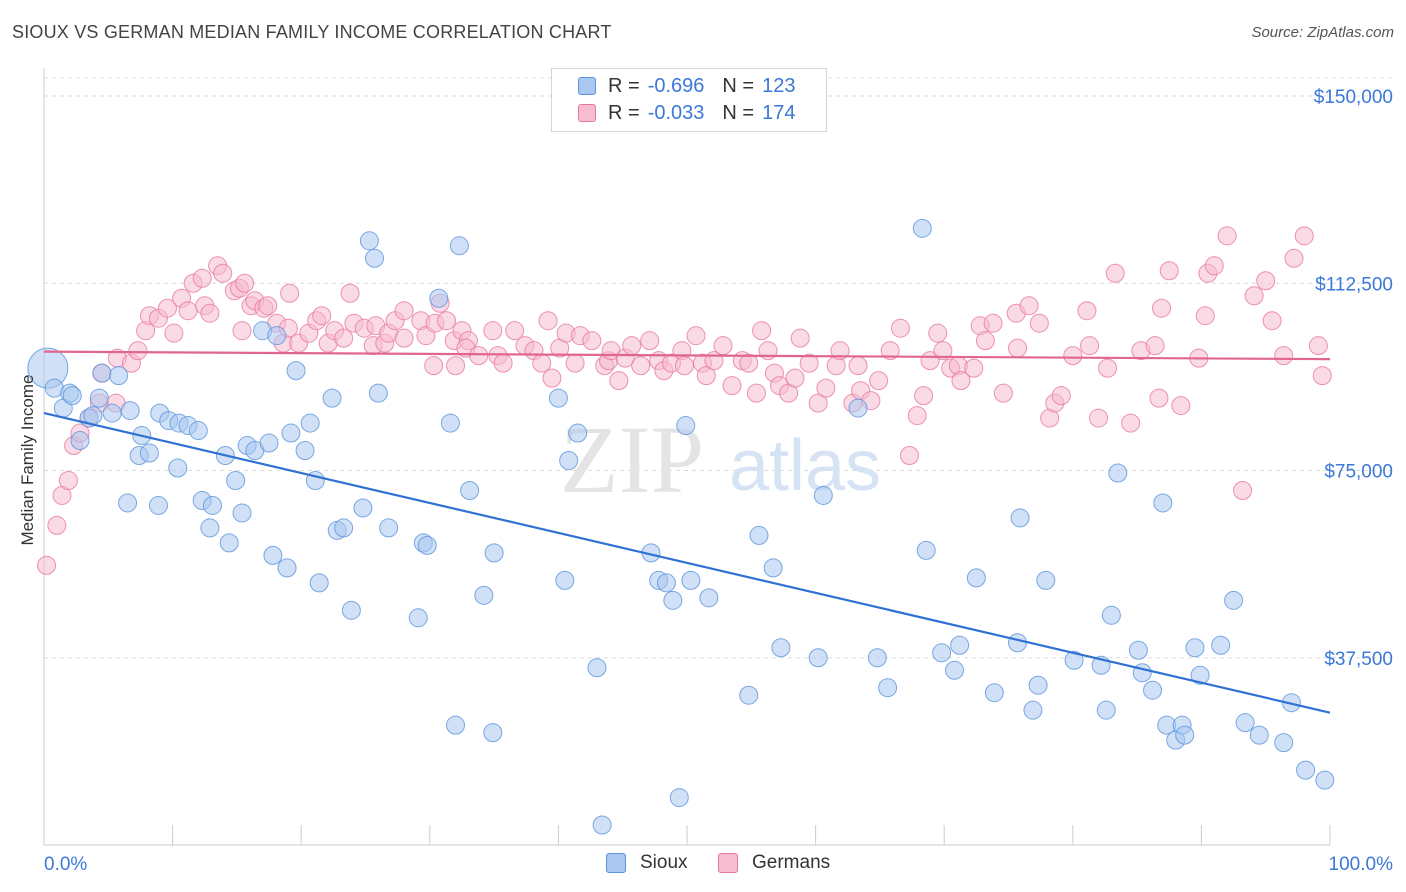 This screenshot has height=892, width=1406. What do you see at coordinates (676, 112) in the screenshot?
I see `r-value: -0.033` at bounding box center [676, 112].